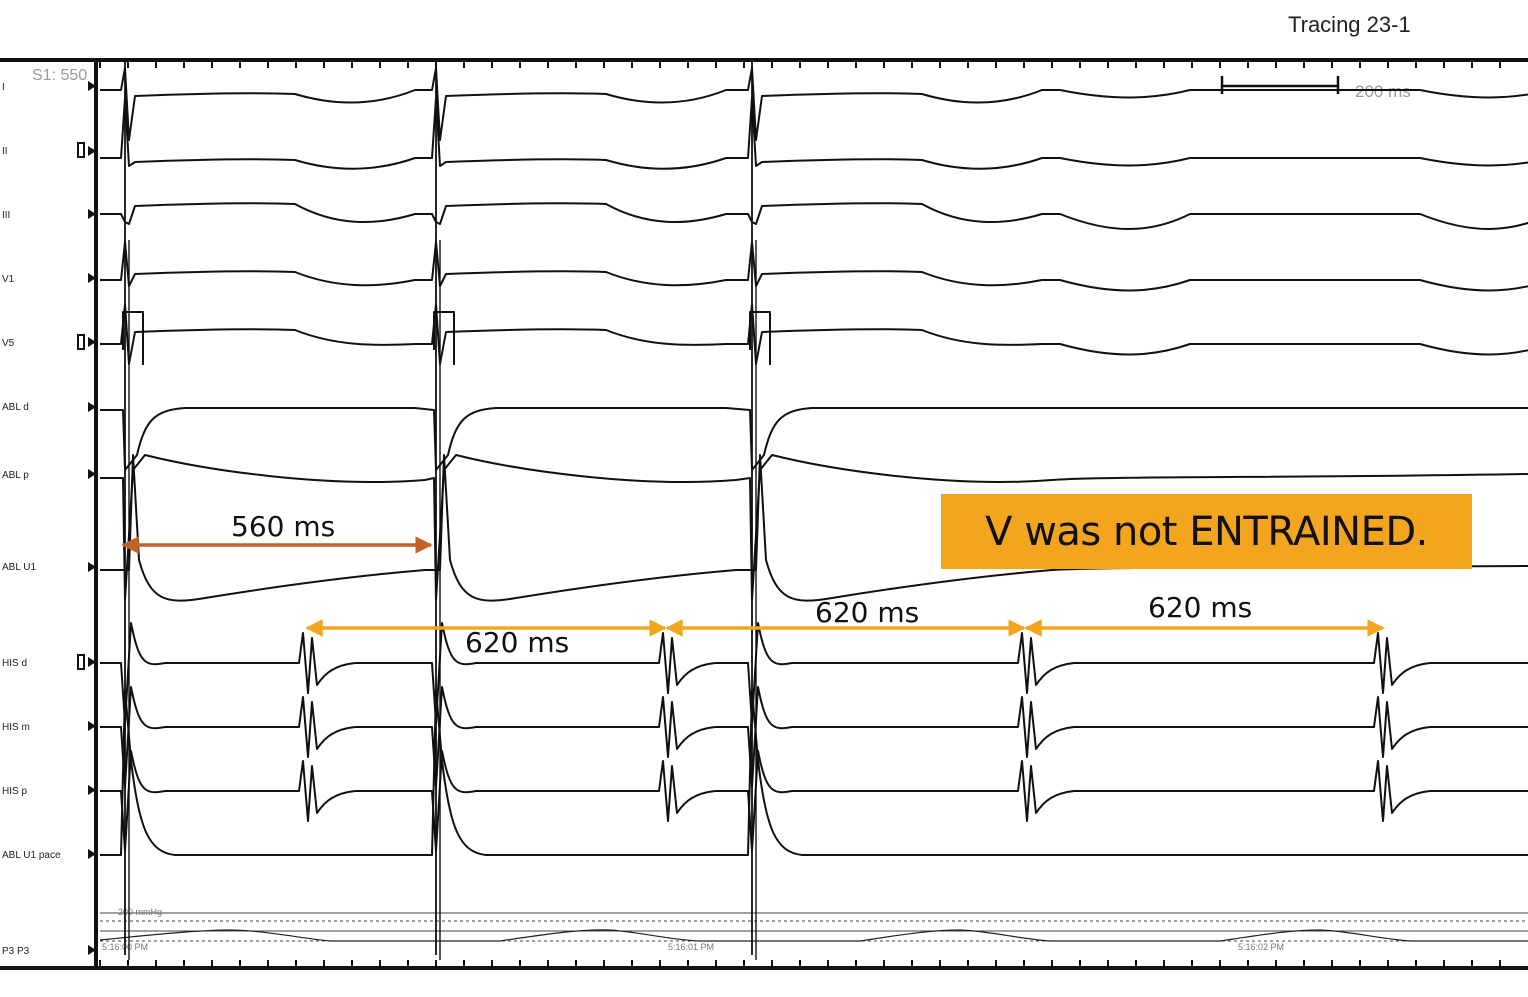 Image resolution: width=1528 pixels, height=997 pixels. What do you see at coordinates (1383, 91) in the screenshot?
I see `scale-bar-label: 200 ms` at bounding box center [1383, 91].